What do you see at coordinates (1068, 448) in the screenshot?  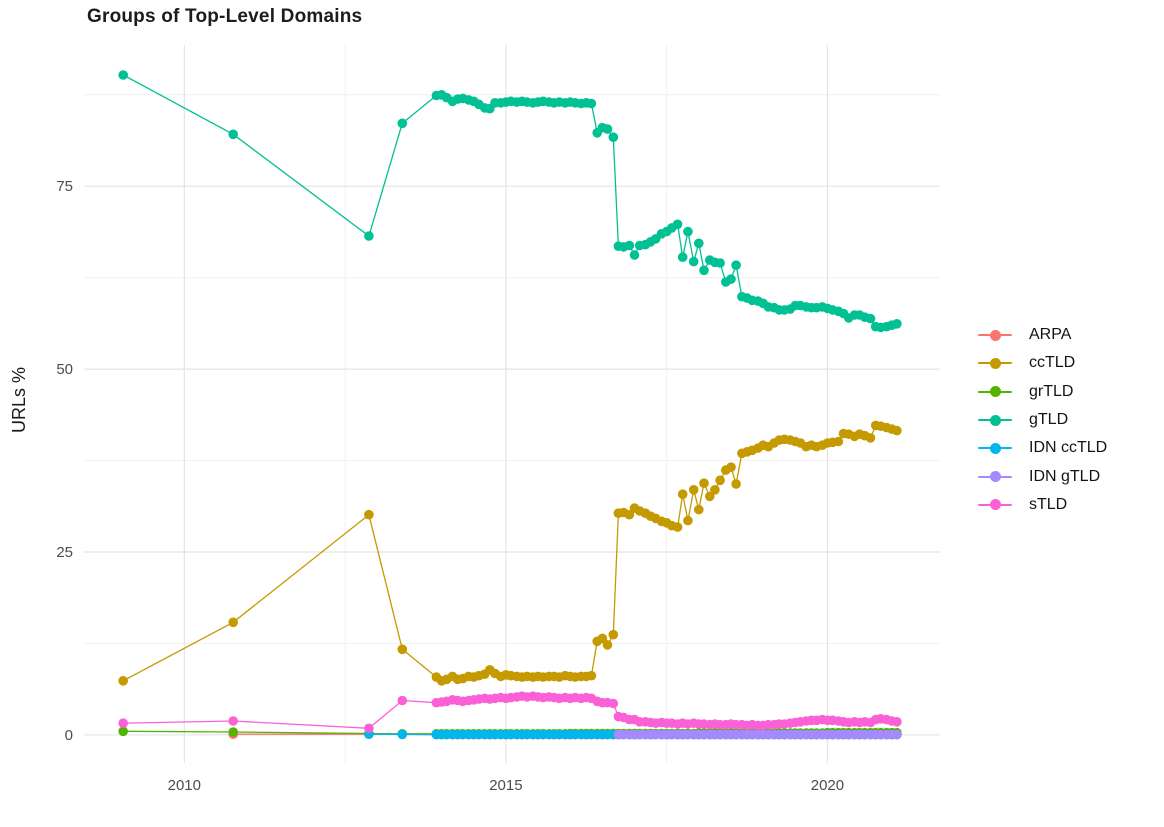 I see `legend-label: IDN ccTLD` at bounding box center [1068, 448].